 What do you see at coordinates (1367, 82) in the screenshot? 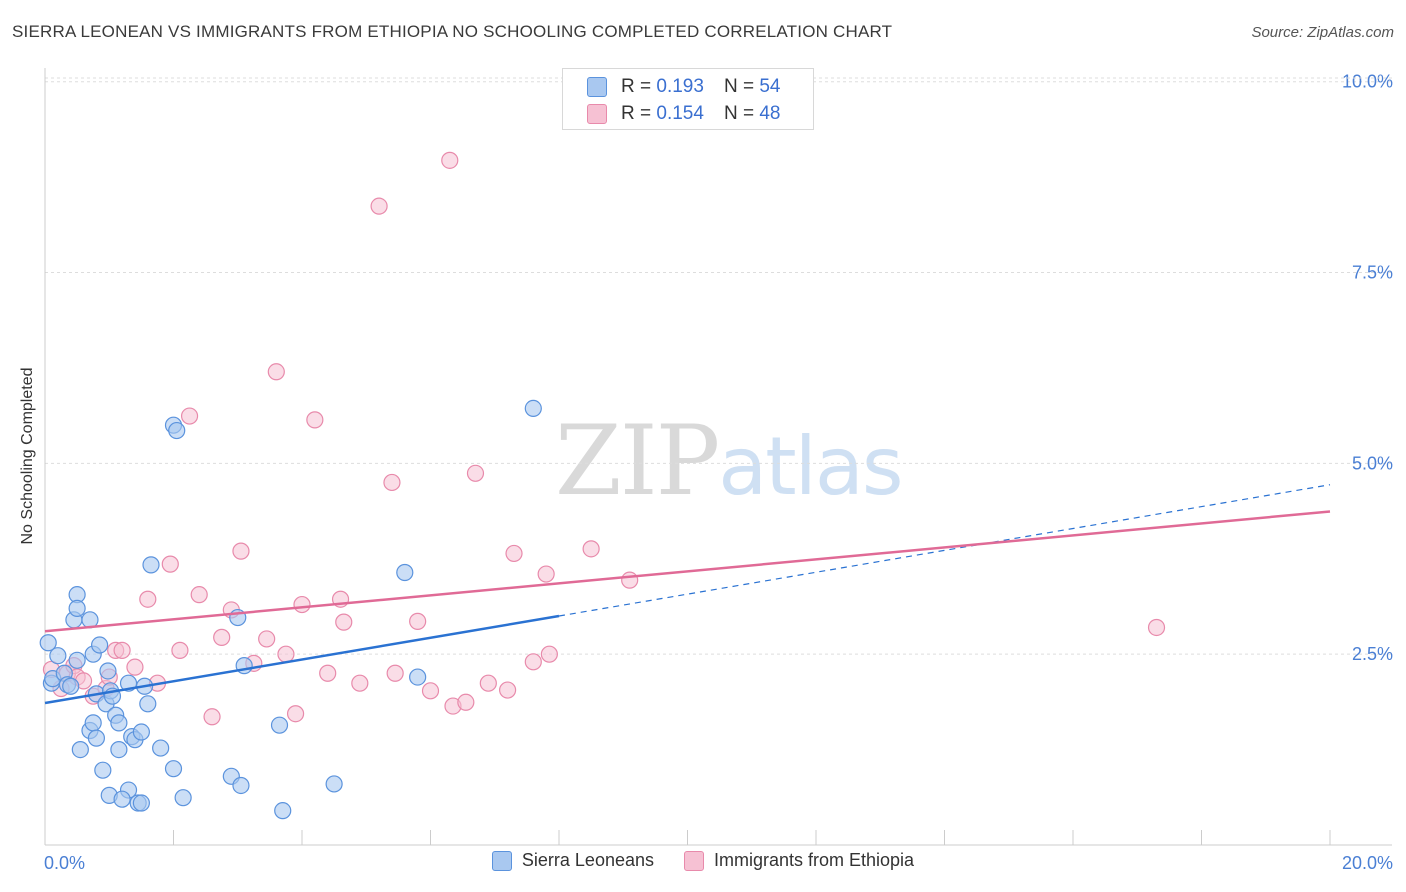
I see `y-tick-label: 10.0%` at bounding box center [1367, 82].